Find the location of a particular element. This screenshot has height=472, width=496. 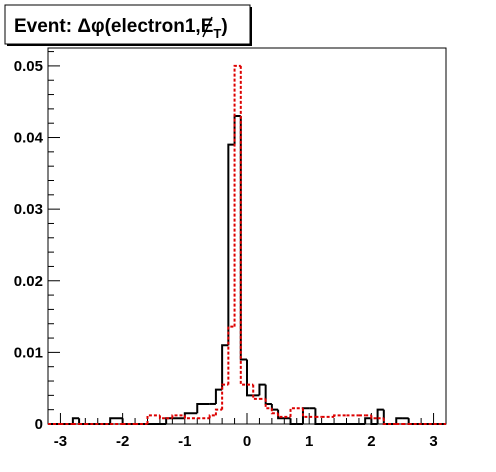

y-axis: 0 0.01 0.02 0.03 0.04 0.05 is located at coordinates (37, 242).